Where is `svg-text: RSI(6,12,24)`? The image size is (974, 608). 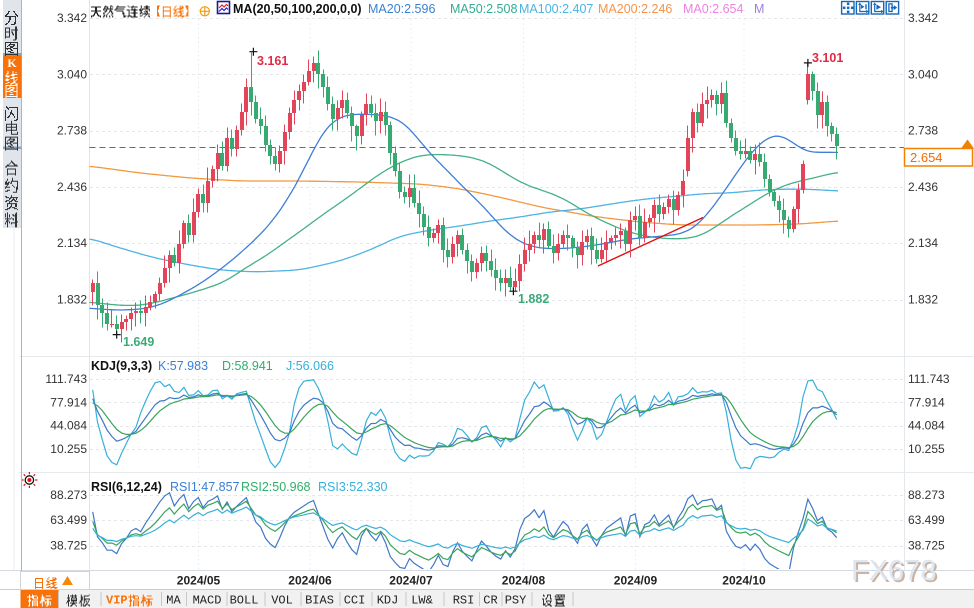 svg-text: RSI(6,12,24) is located at coordinates (126, 487).